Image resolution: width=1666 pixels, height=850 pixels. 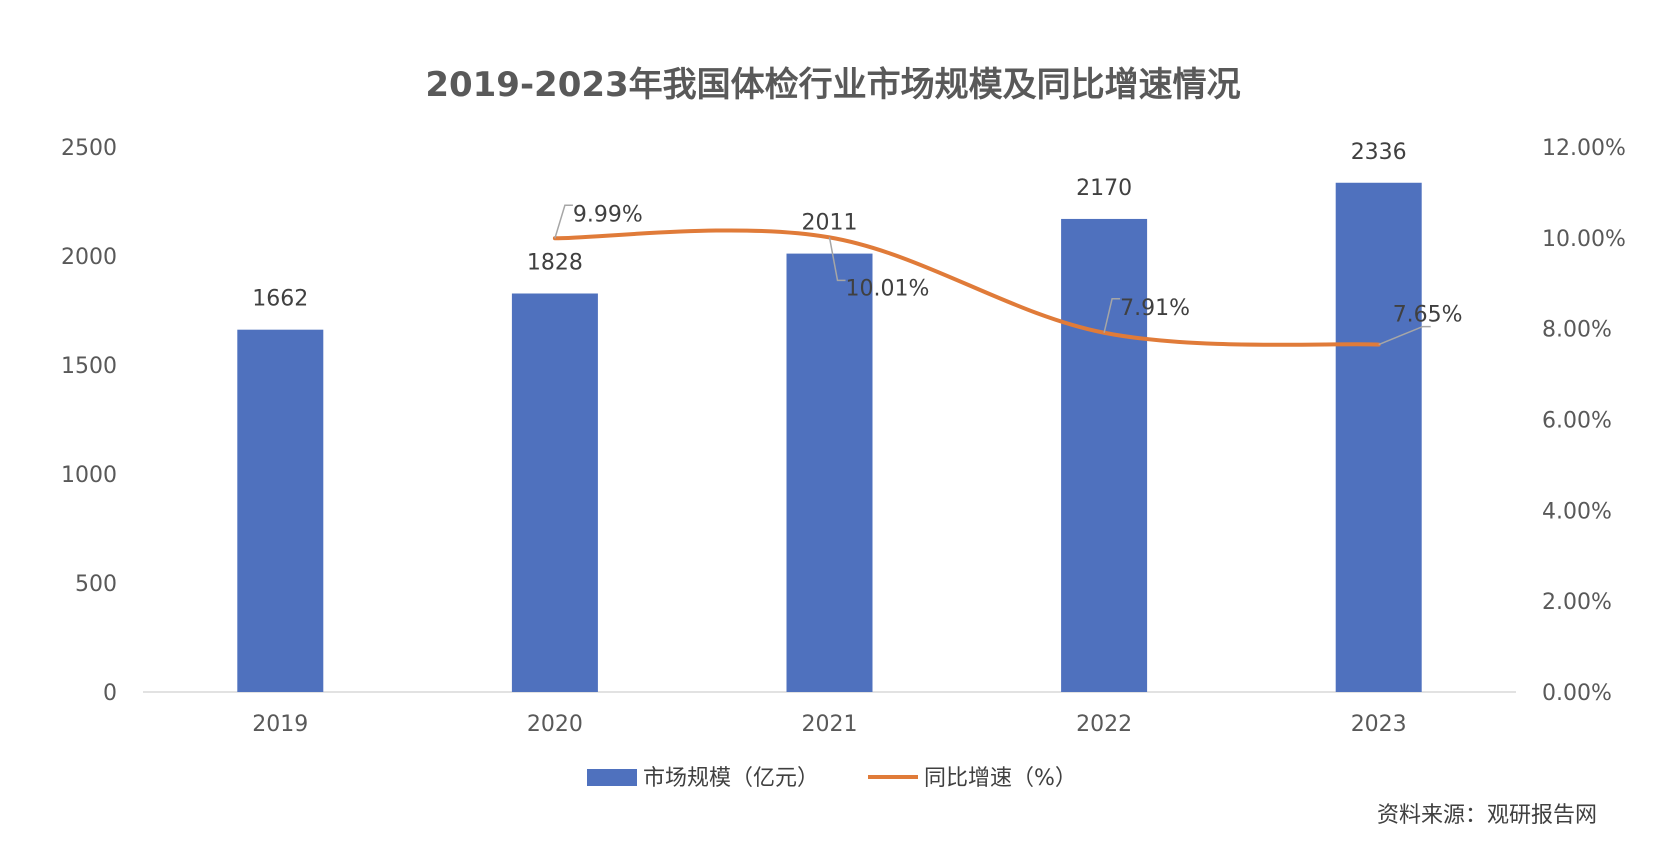 I want to click on x-tick-label: 2019, so click(x=280, y=724).